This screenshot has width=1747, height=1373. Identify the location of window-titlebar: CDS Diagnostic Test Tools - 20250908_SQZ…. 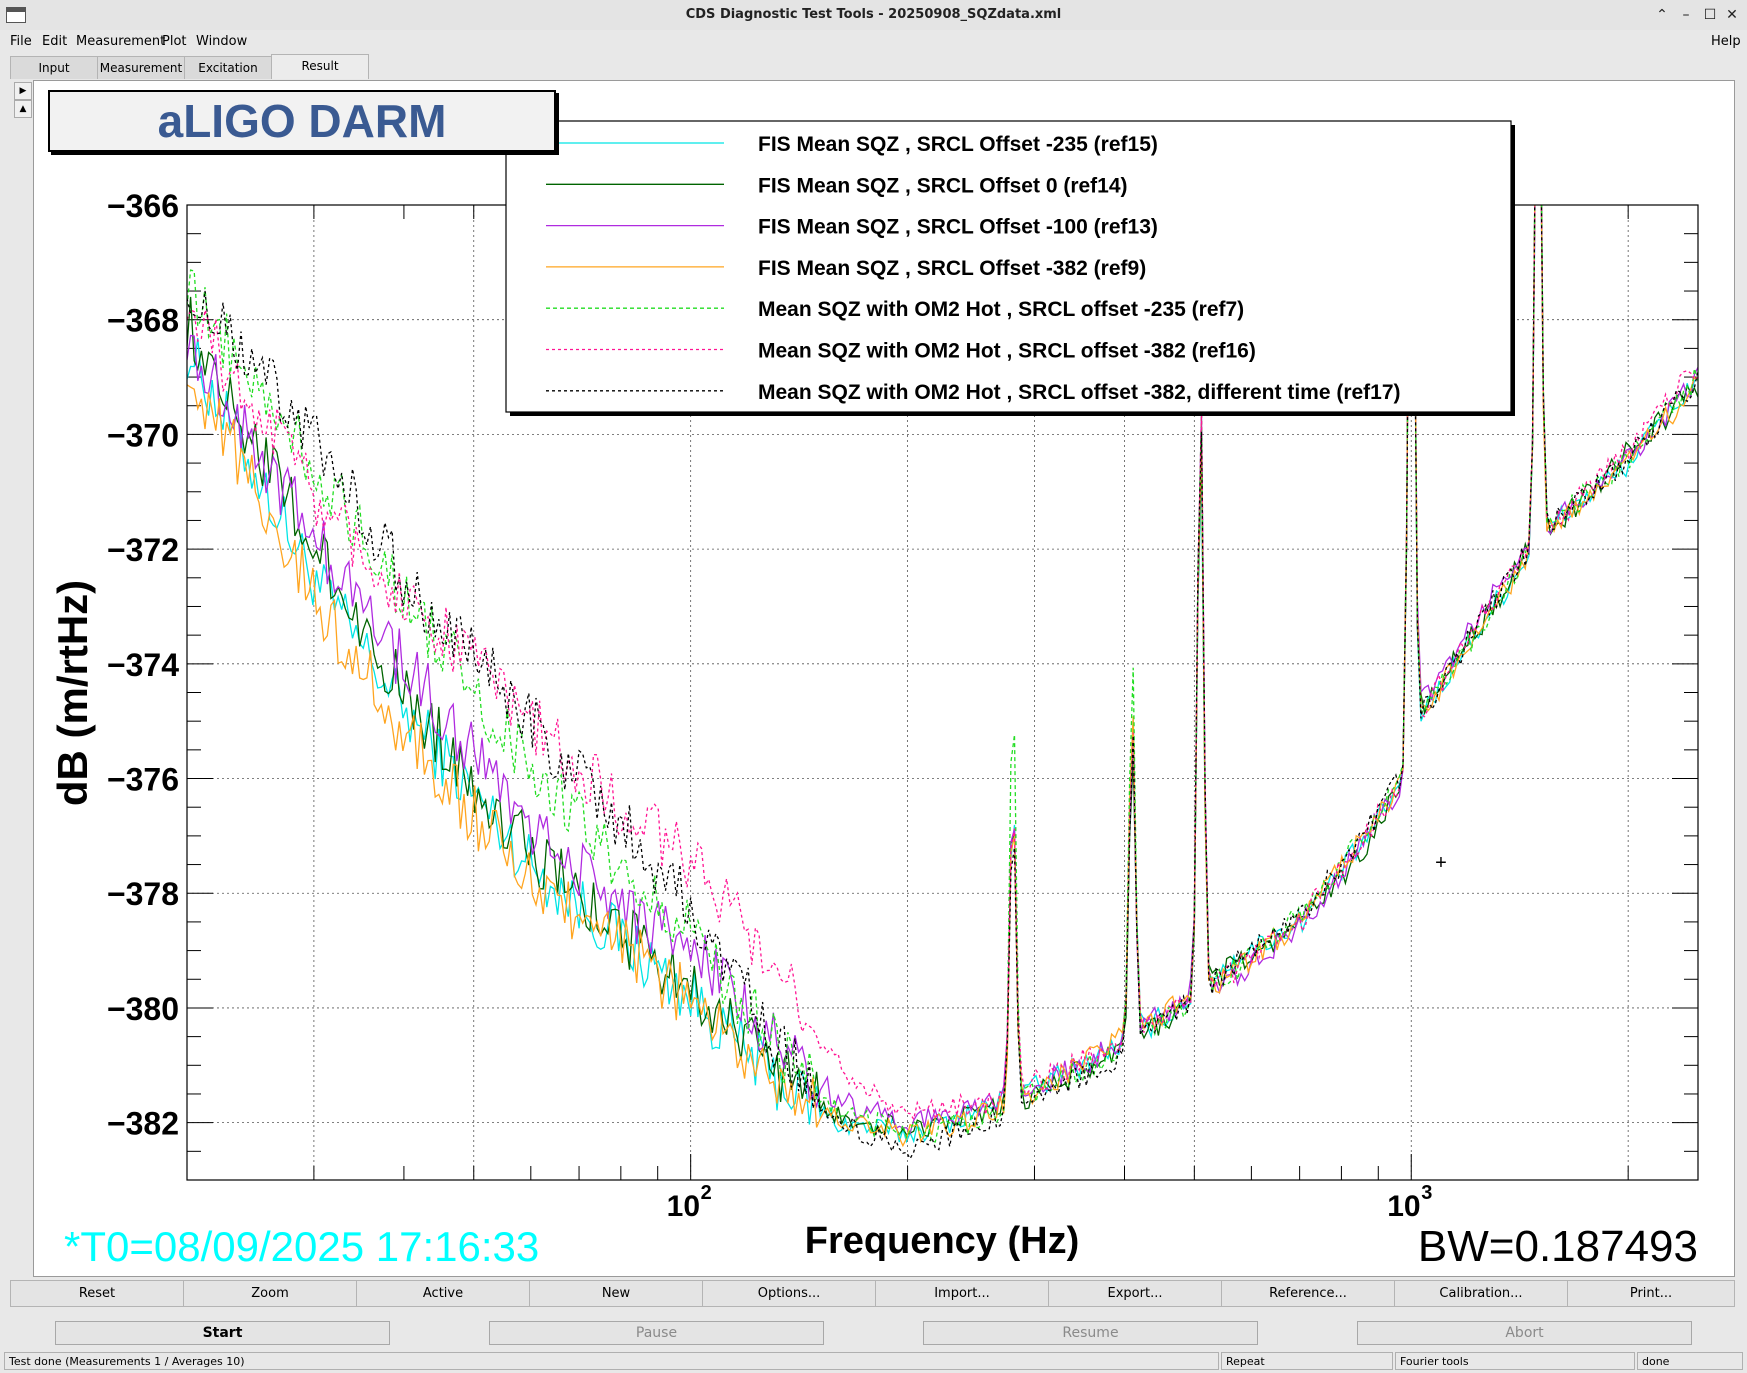
(873, 15).